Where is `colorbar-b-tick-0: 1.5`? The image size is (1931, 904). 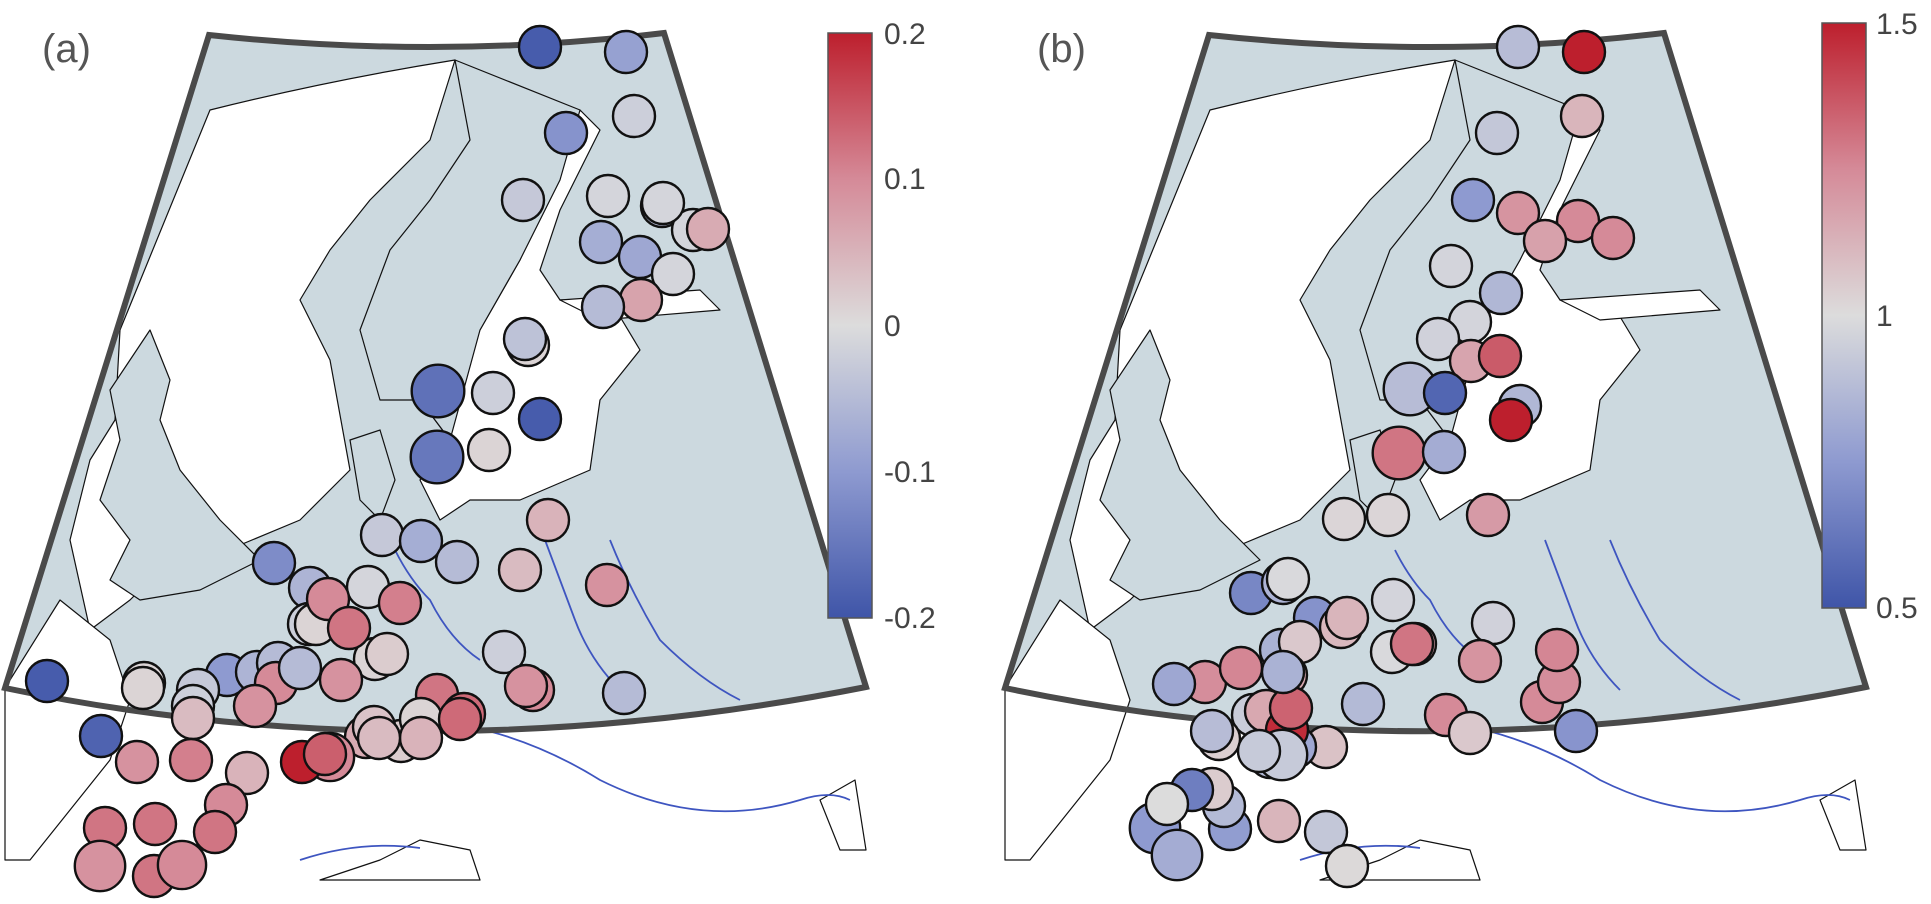 colorbar-b-tick-0: 1.5 is located at coordinates (1897, 24).